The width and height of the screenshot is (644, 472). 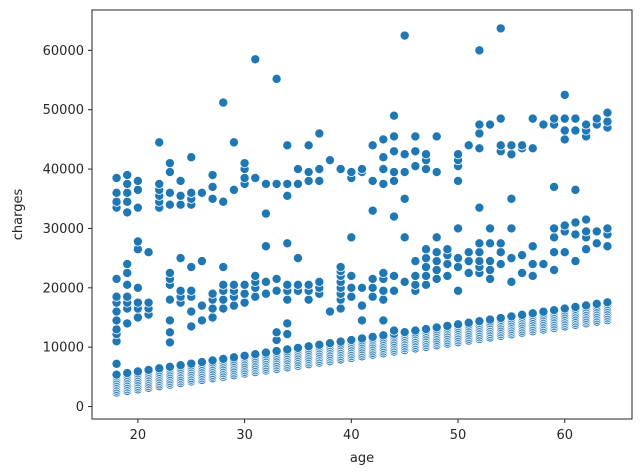 I want to click on x-axis: 20 30 40 50 60, so click(x=351, y=431).